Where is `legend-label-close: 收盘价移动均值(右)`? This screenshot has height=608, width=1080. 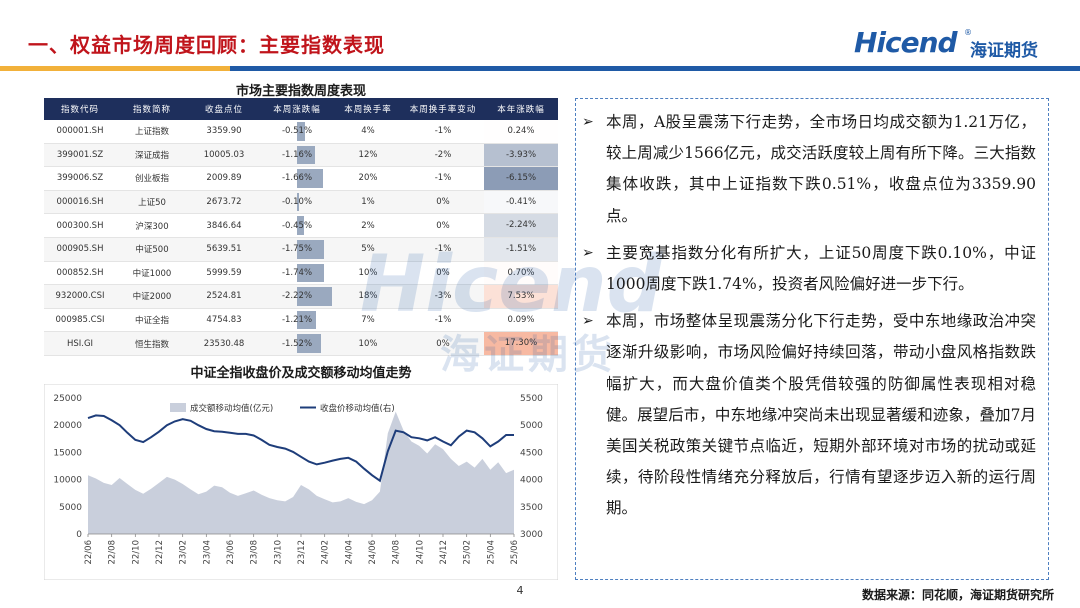 legend-label-close: 收盘价移动均值(右) is located at coordinates (357, 408).